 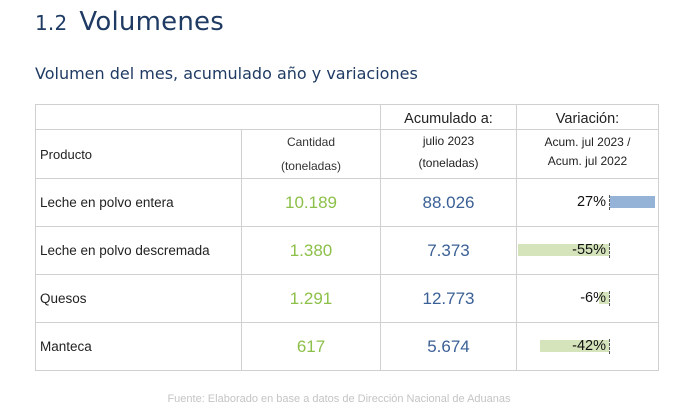 What do you see at coordinates (311, 250) in the screenshot?
I see `cantidad-value: 1.380` at bounding box center [311, 250].